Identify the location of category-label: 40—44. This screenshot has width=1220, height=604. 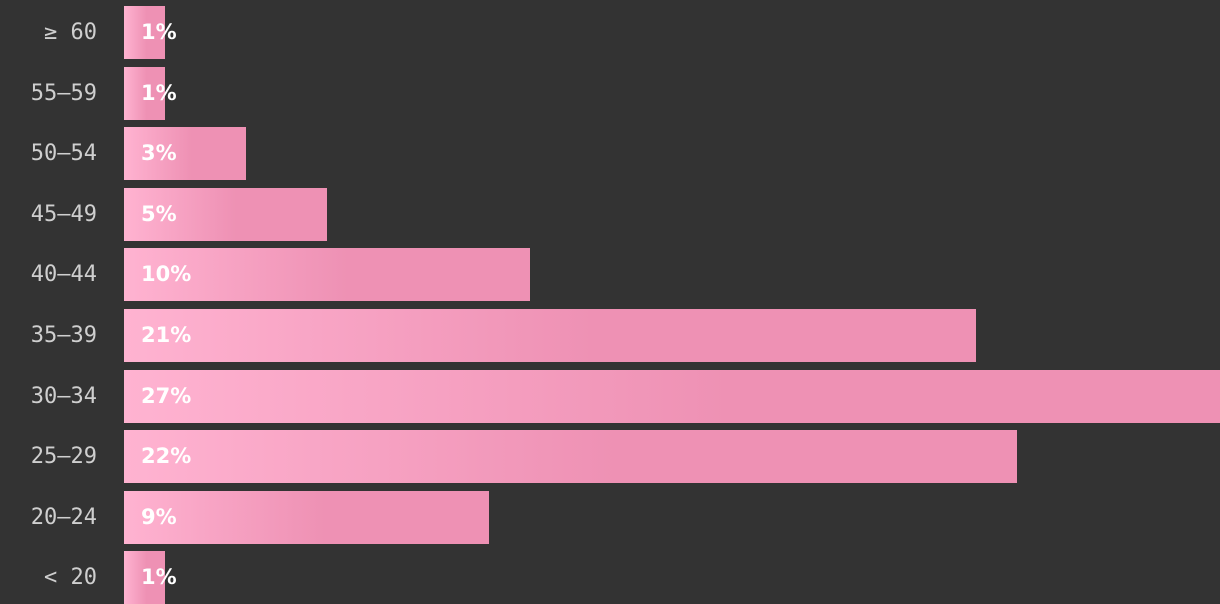
(63, 274).